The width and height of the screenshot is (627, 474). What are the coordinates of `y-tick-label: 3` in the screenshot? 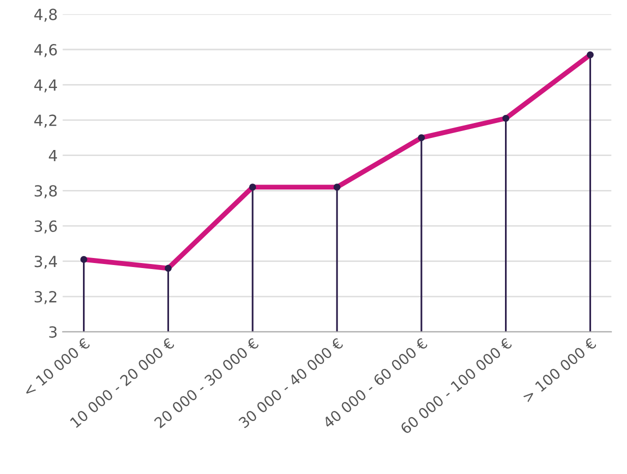 It's located at (53, 332).